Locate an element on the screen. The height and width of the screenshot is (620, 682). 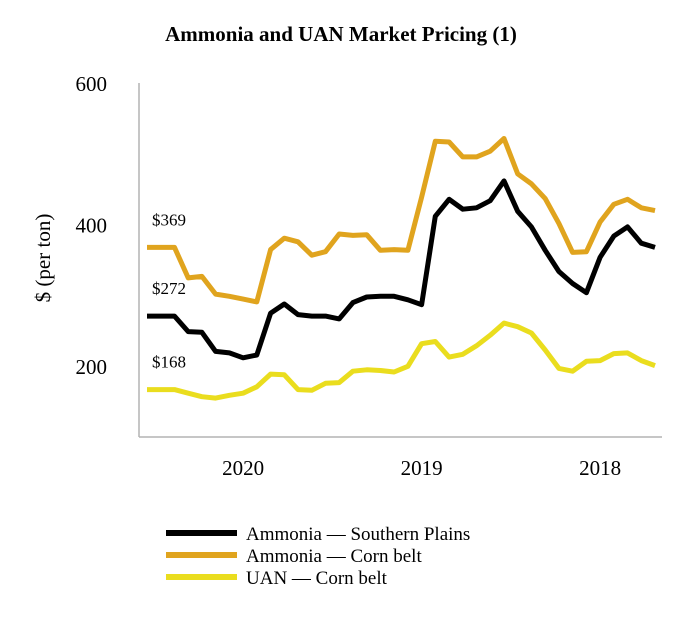
x-tick-label: 2019 is located at coordinates (422, 468).